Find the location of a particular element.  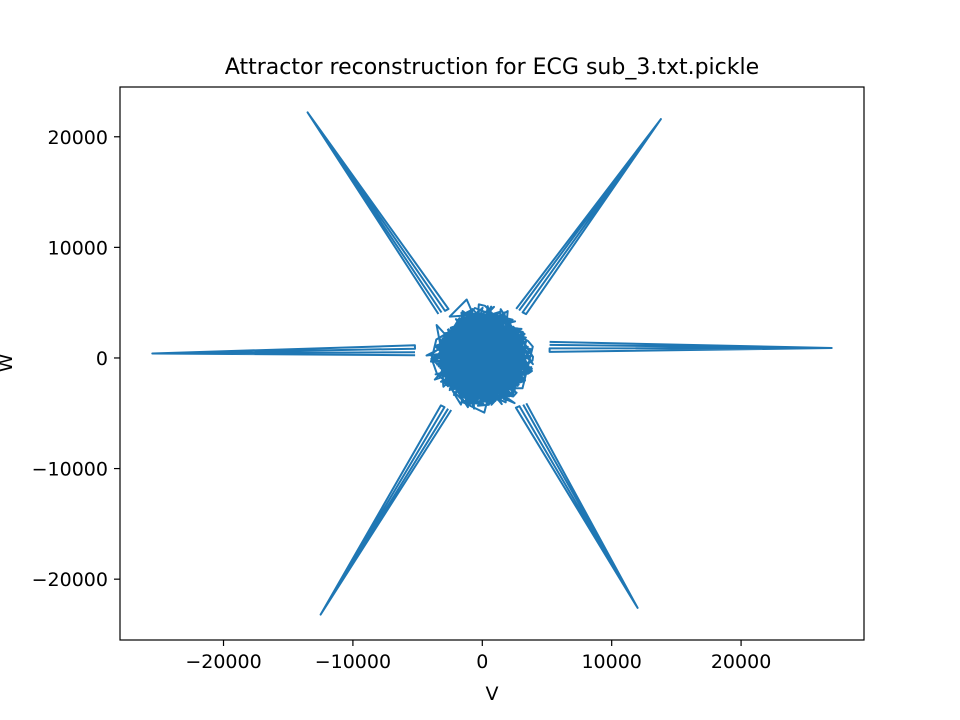

y-tick-label: 0 is located at coordinates (102, 359).